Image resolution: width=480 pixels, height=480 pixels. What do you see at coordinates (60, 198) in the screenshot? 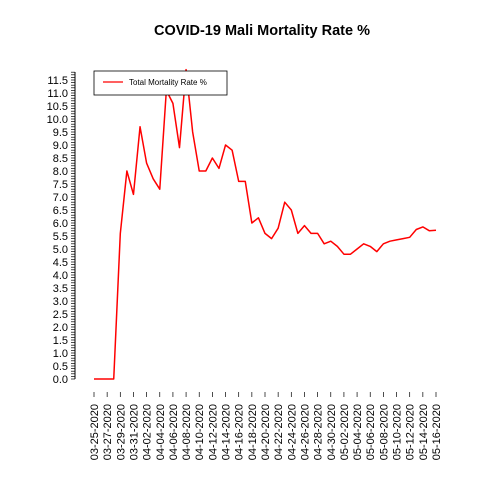
I see `y-tick-label: 7.0` at bounding box center [60, 198].